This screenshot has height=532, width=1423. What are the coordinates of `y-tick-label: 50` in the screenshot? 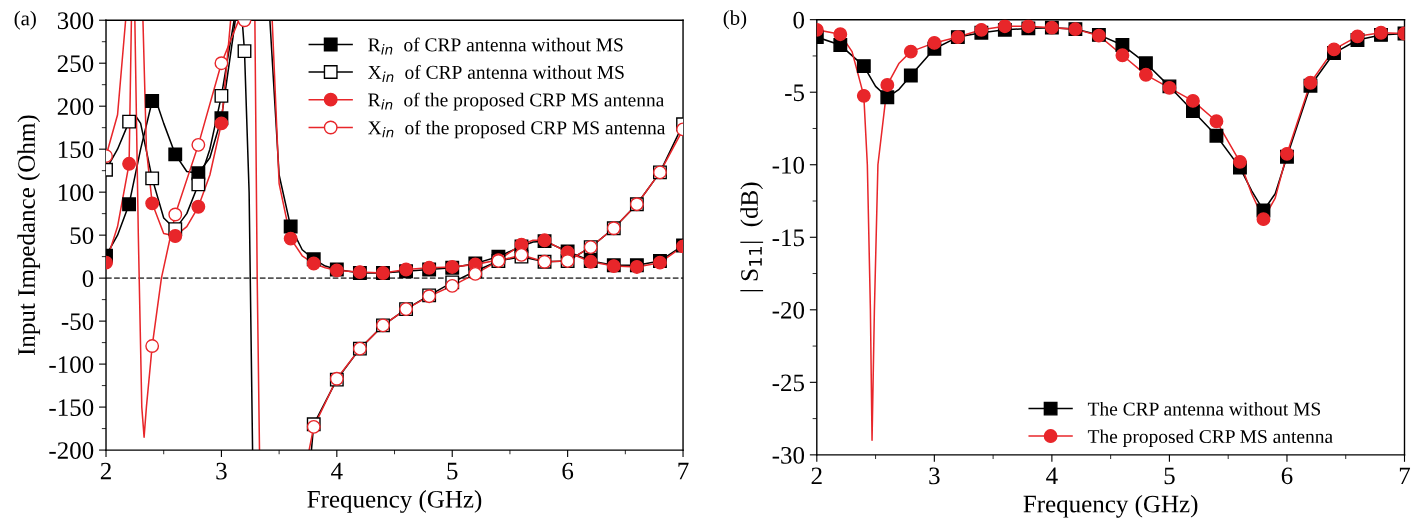 It's located at (82, 236).